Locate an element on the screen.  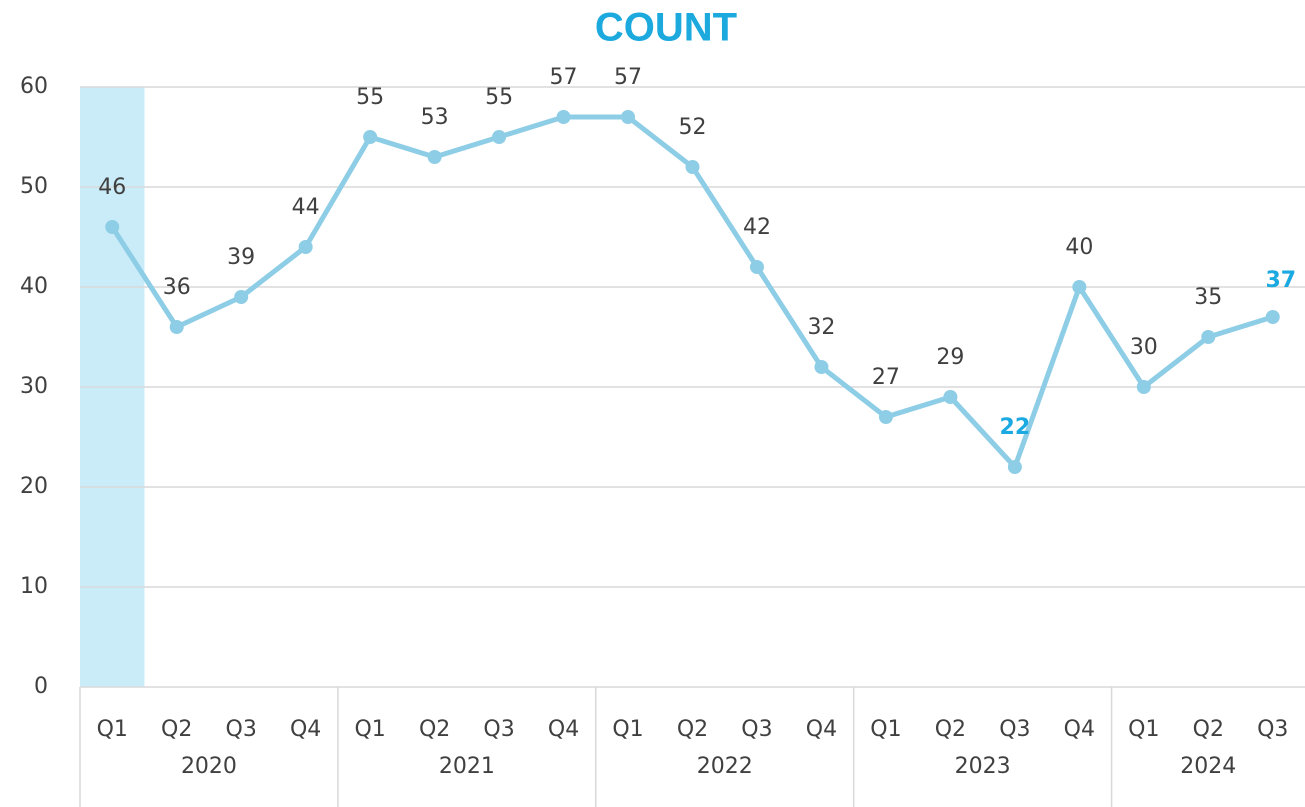
data-label: 22 is located at coordinates (1015, 427).